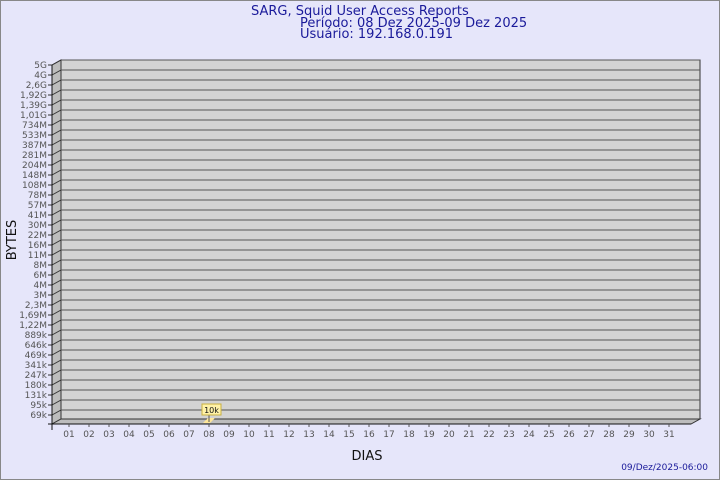 This screenshot has height=480, width=720. I want to click on x-tick-label: 02, so click(88, 435).